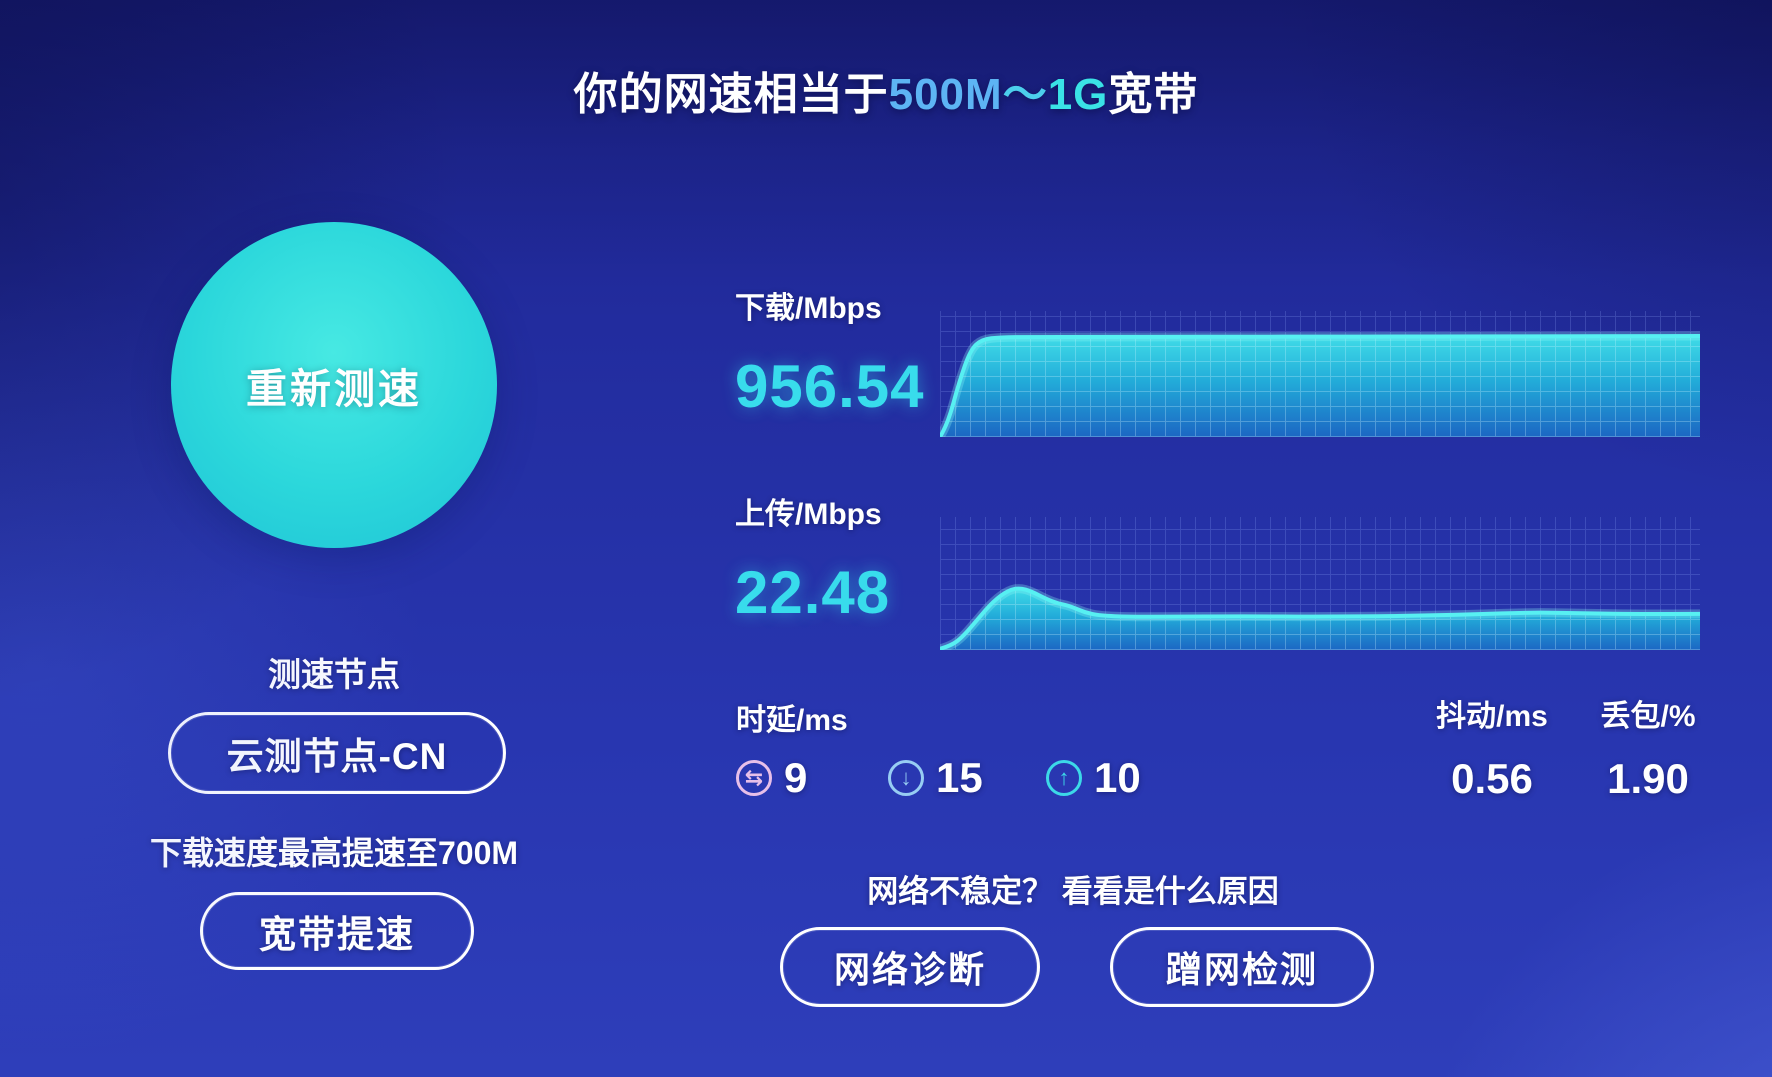 Image resolution: width=1772 pixels, height=1077 pixels. What do you see at coordinates (1117, 777) in the screenshot?
I see `latency-upload-value: 10` at bounding box center [1117, 777].